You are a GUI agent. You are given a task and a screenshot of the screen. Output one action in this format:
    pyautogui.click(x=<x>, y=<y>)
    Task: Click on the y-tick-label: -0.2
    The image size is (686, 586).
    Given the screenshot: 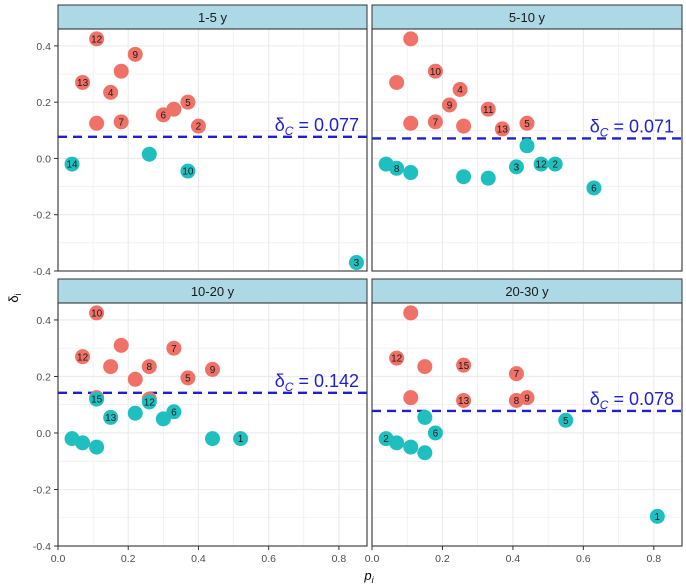 What is the action you would take?
    pyautogui.click(x=42, y=490)
    